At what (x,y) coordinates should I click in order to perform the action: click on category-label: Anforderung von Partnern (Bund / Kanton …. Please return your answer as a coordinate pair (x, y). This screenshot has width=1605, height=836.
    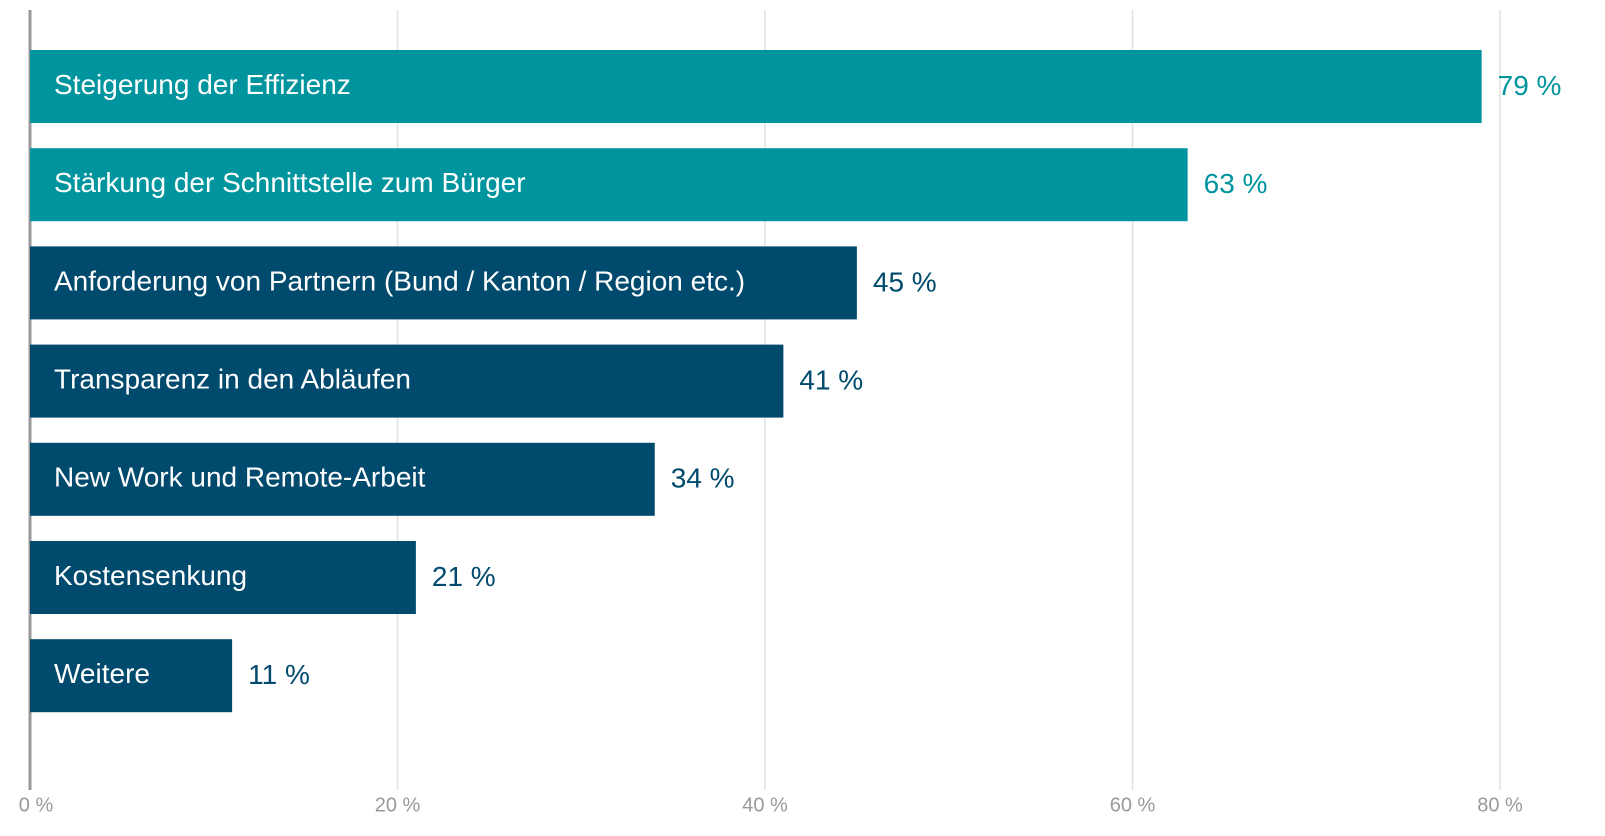
    Looking at the image, I should click on (399, 280).